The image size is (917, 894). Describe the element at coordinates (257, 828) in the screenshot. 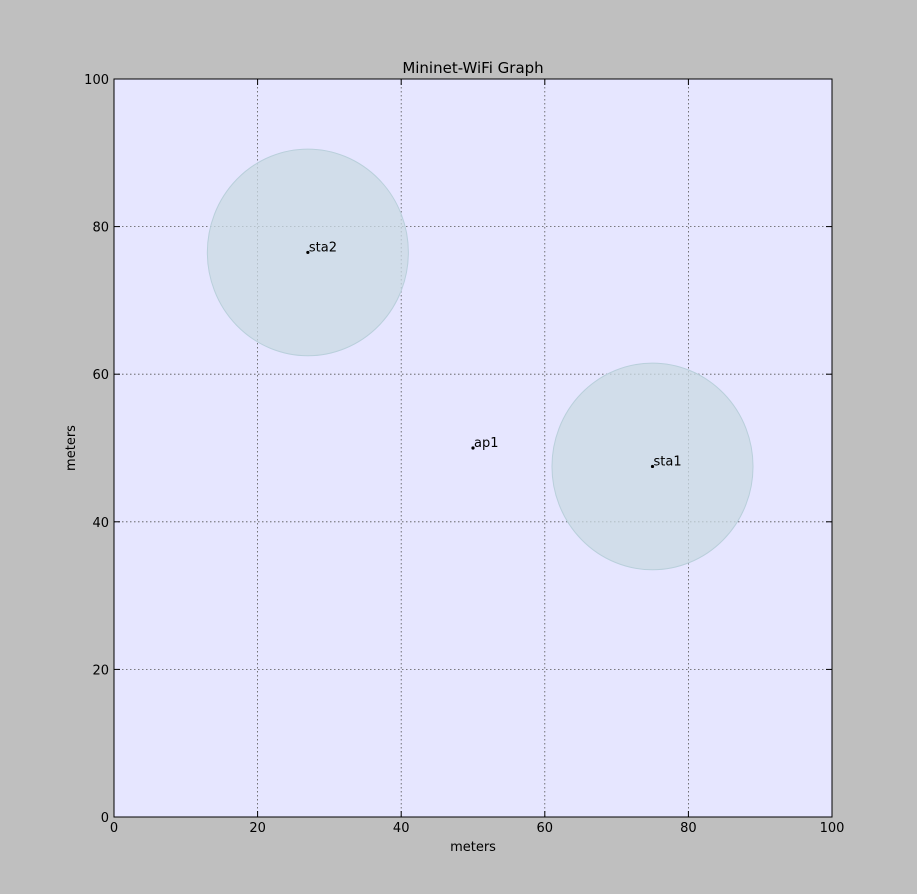

I see `x-tick-label: 20` at that location.